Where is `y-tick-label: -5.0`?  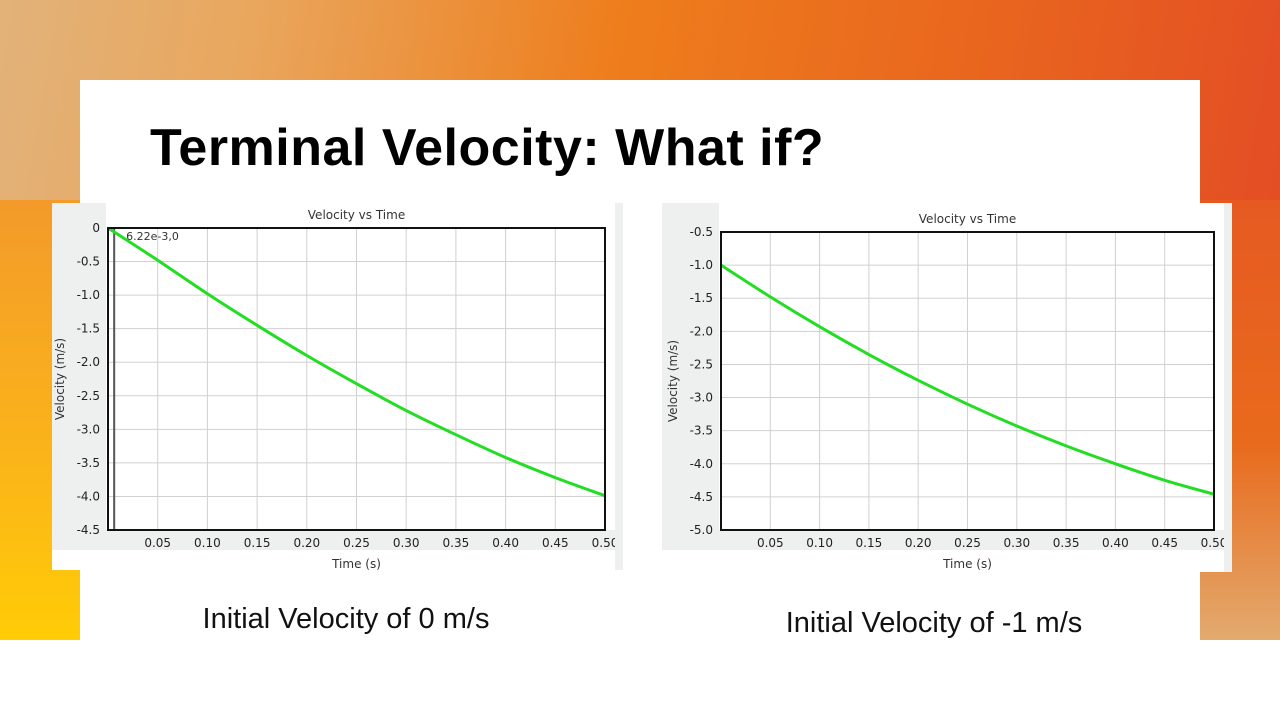
y-tick-label: -5.0 is located at coordinates (701, 530).